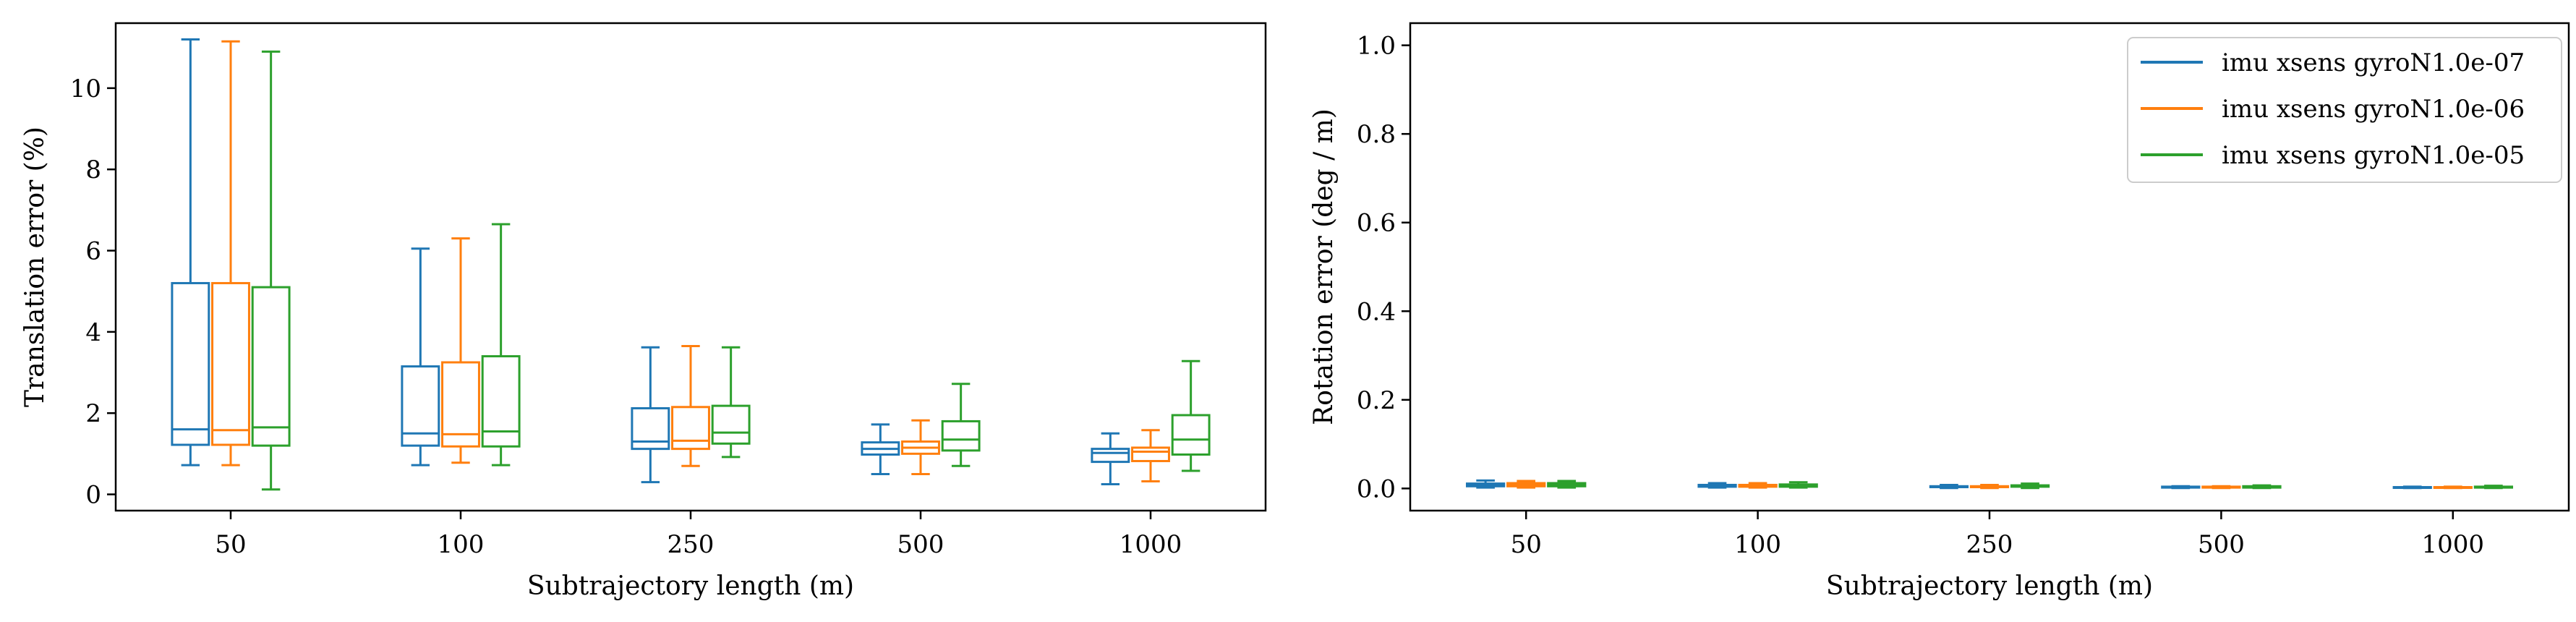 The width and height of the screenshot is (2576, 622). What do you see at coordinates (1376, 134) in the screenshot?
I see `y-tick-label: 0.8` at bounding box center [1376, 134].